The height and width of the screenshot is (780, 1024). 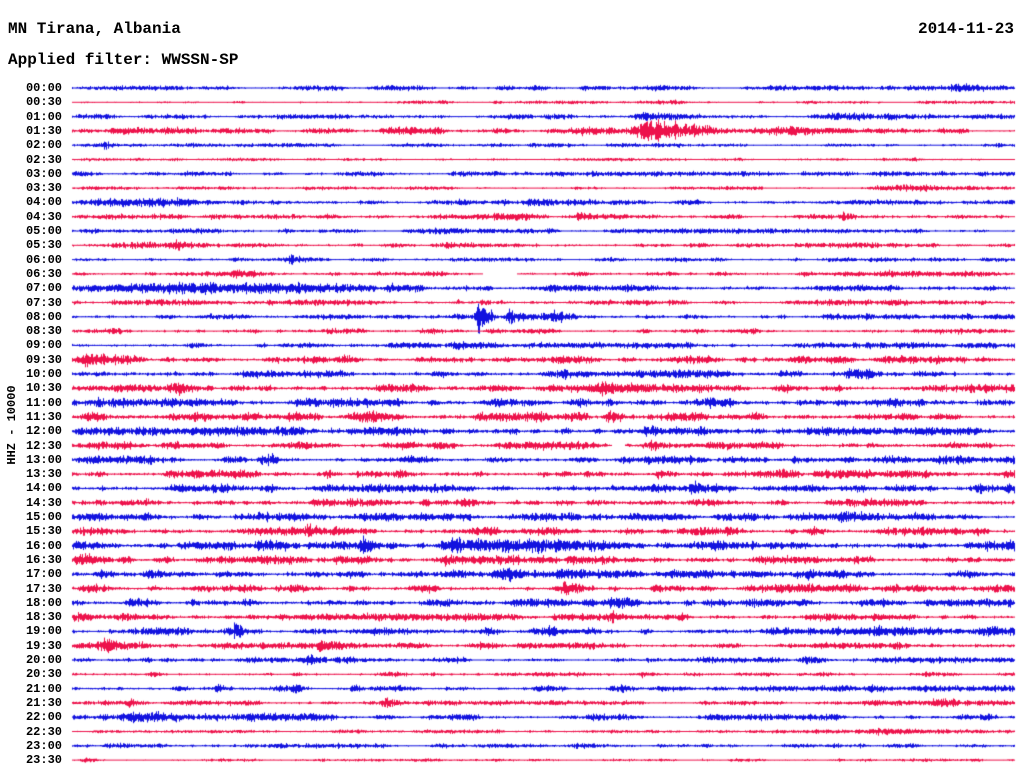 What do you see at coordinates (43, 188) in the screenshot?
I see `trace-time-label: 03:30` at bounding box center [43, 188].